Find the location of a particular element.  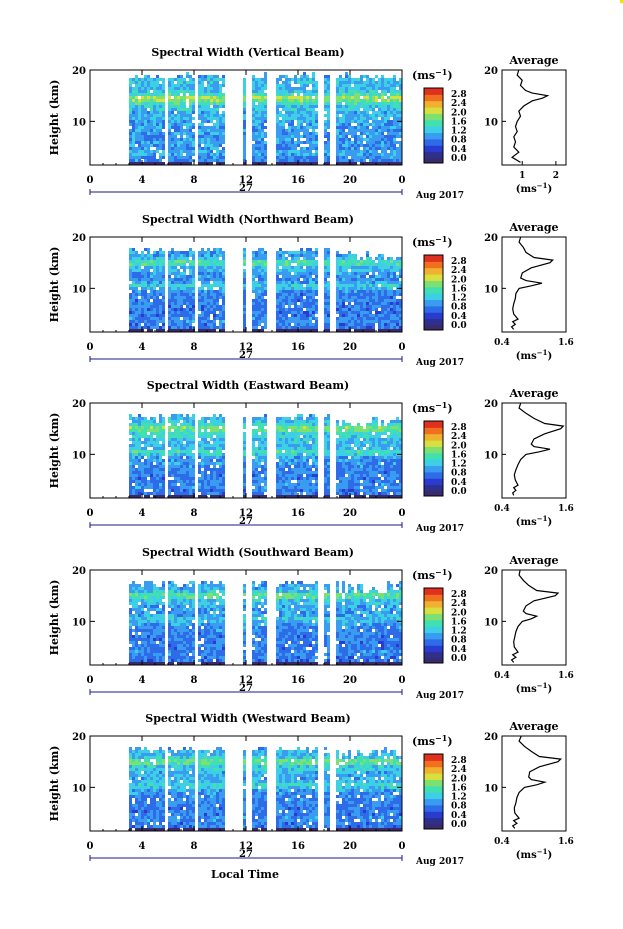

colorbar-tick-label: 0.8 is located at coordinates (459, 141).